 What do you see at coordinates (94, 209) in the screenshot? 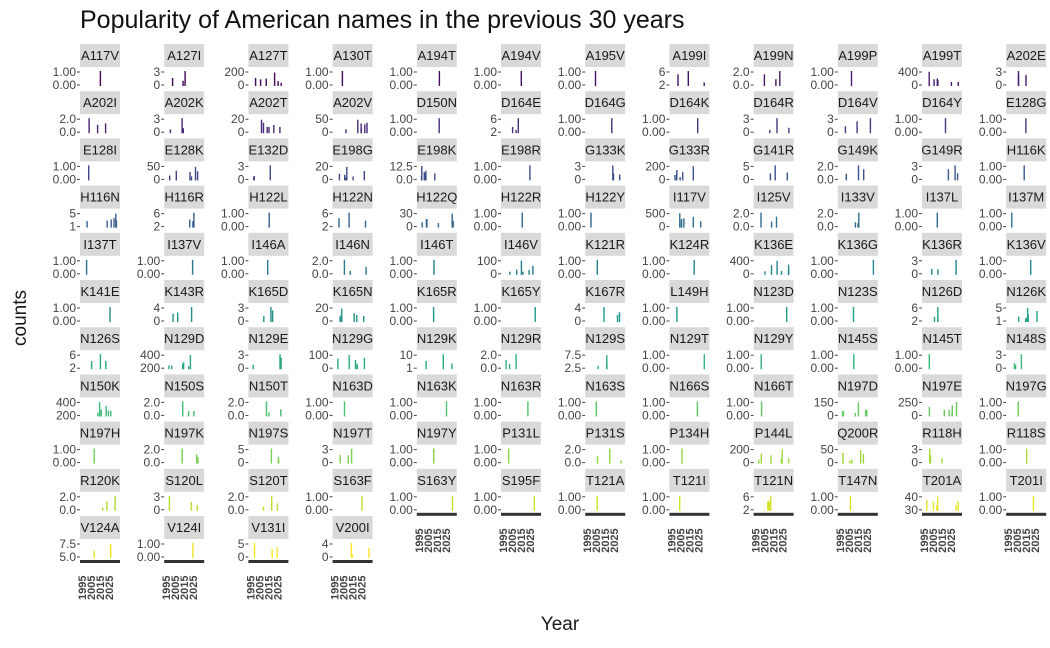
I see `facet-panel: H116N 15` at bounding box center [94, 209].